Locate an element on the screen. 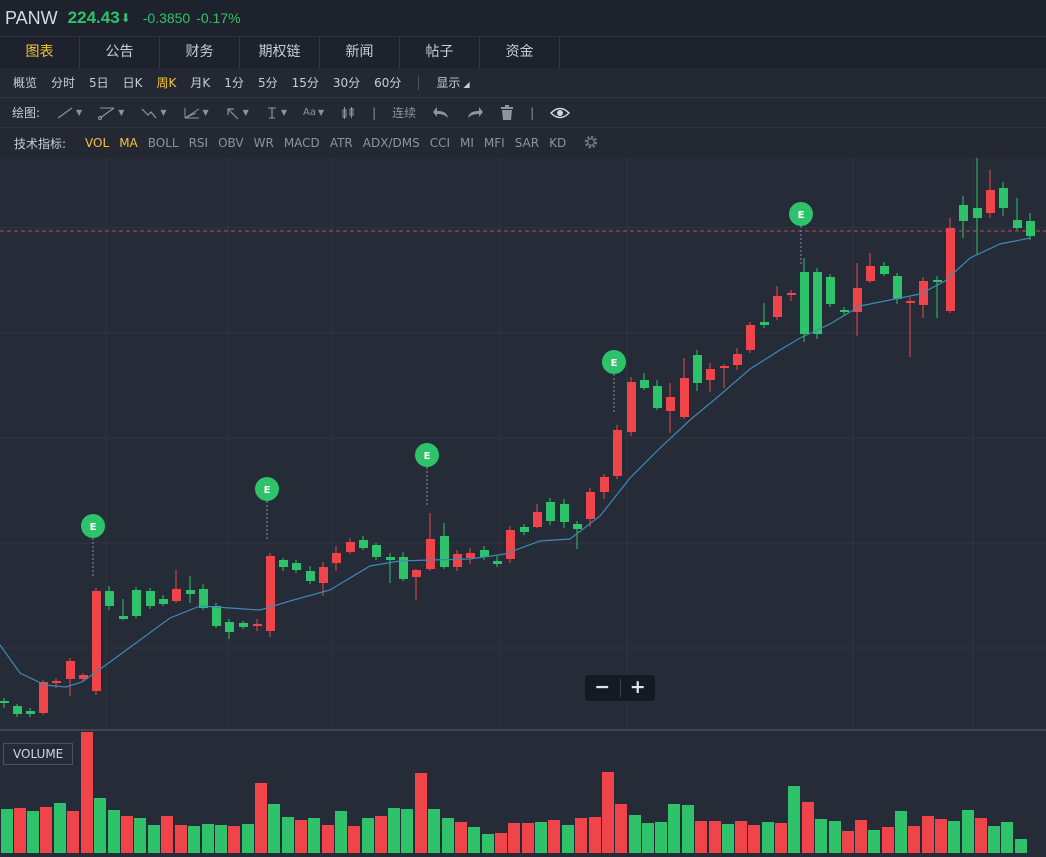 The image size is (1046, 857). indicator-wr: WR is located at coordinates (263, 143).